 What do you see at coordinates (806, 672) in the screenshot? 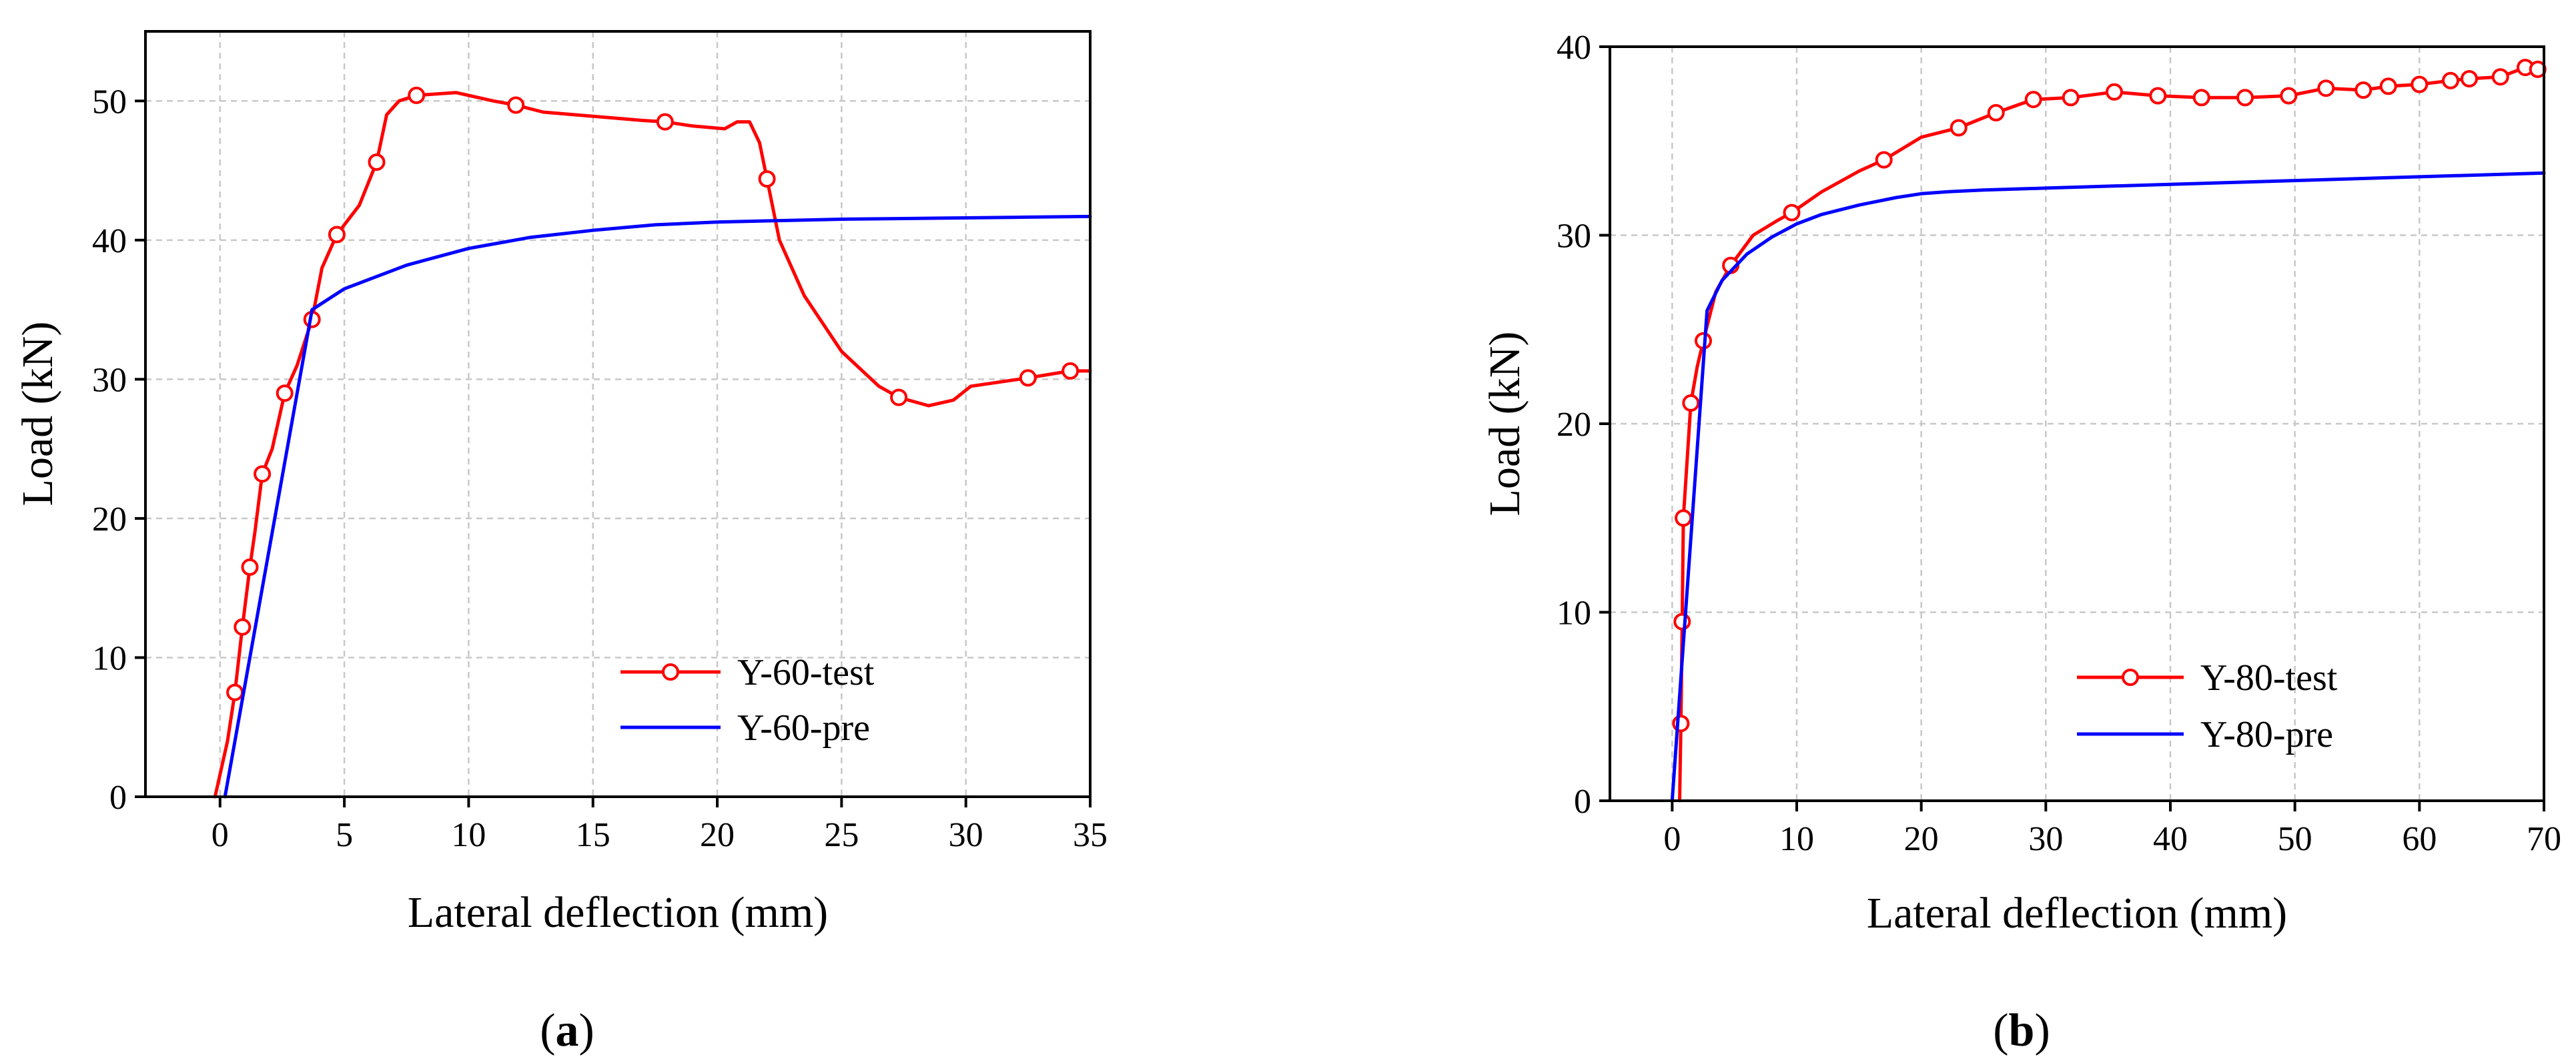
I see `legend-label-y-60-test: Y-60-test` at bounding box center [806, 672].